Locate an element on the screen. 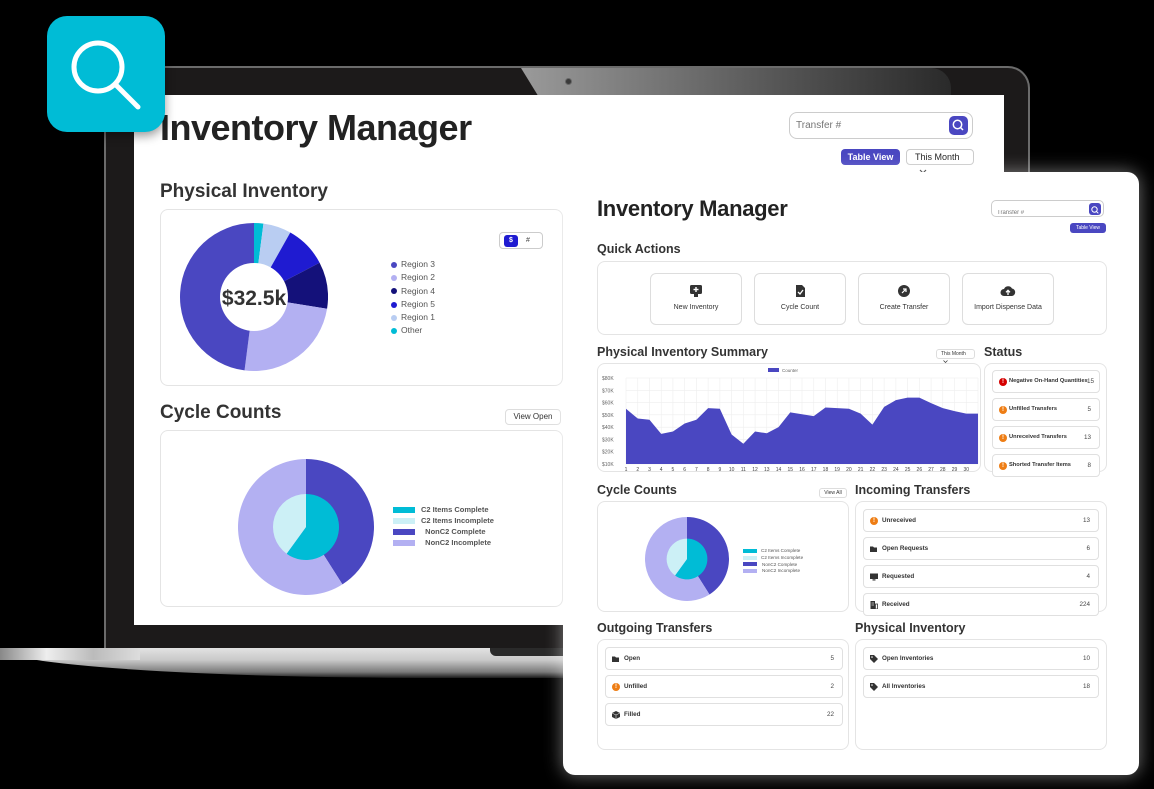 This screenshot has height=789, width=1154. transfer-search is located at coordinates (881, 125).